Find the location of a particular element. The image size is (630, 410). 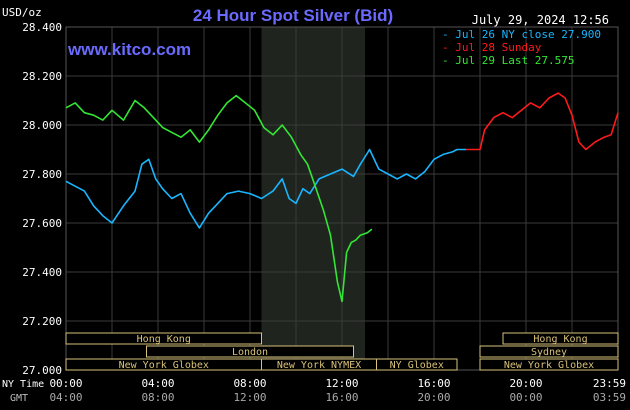

y-tick-label: 27.200 is located at coordinates (42, 321).